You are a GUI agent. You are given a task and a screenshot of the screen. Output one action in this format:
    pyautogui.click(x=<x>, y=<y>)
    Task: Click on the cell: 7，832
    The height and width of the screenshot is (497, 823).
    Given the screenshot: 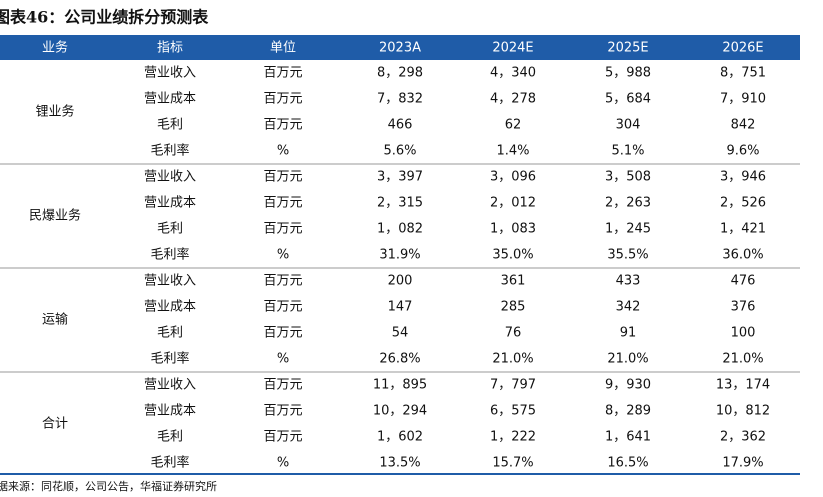 What is the action you would take?
    pyautogui.click(x=400, y=99)
    